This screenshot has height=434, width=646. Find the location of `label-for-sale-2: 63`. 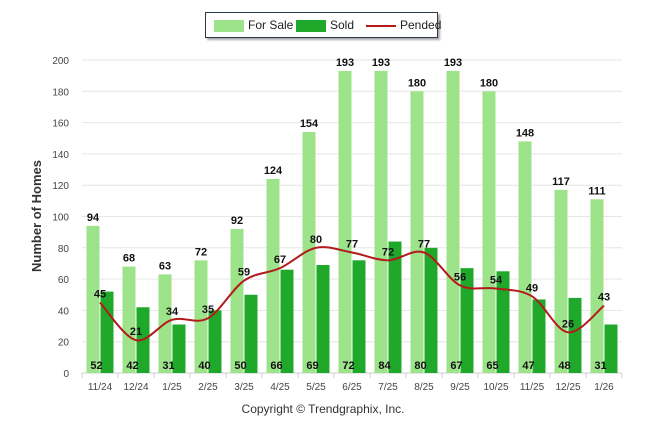

label-for-sale-2: 63 is located at coordinates (165, 266).